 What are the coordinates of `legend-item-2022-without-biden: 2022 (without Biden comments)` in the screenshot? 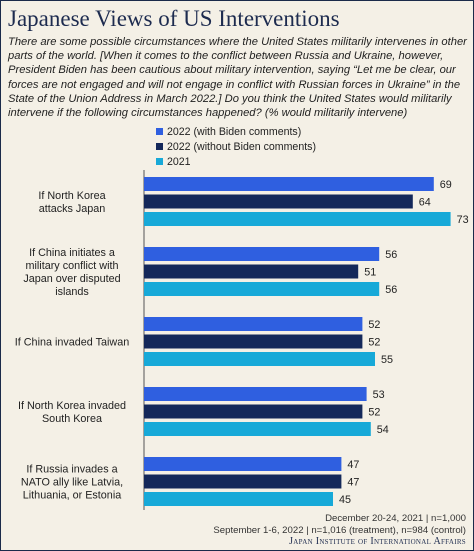 It's located at (236, 146).